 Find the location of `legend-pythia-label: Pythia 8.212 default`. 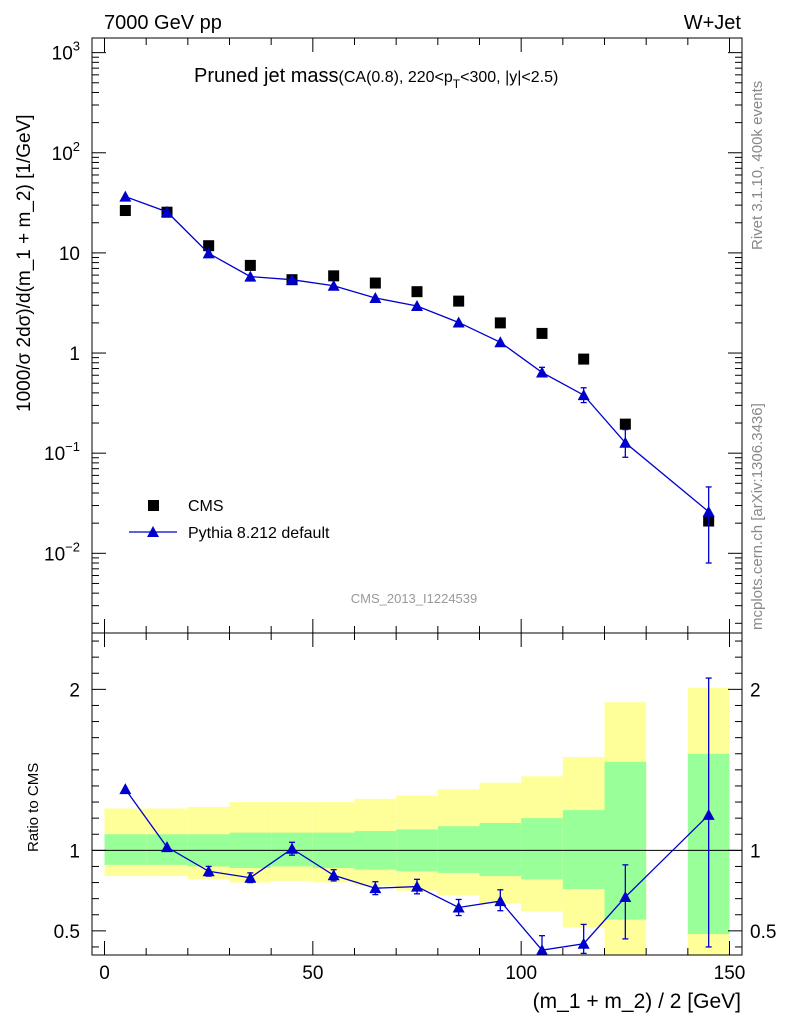

legend-pythia-label: Pythia 8.212 default is located at coordinates (259, 533).